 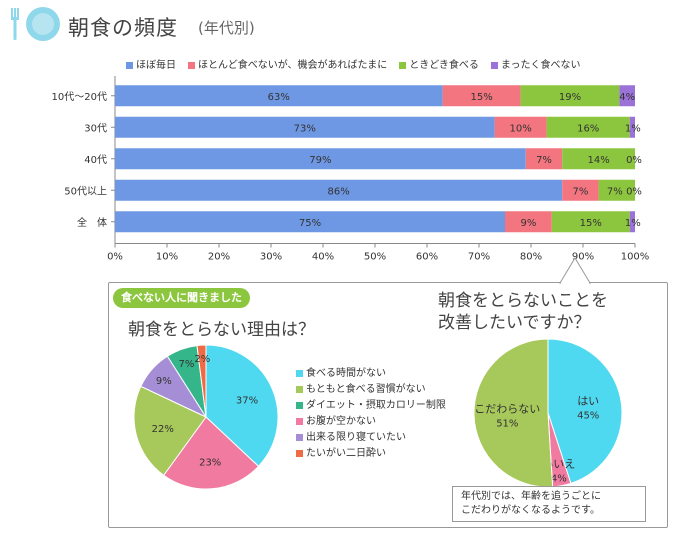 What do you see at coordinates (540, 65) in the screenshot?
I see `legend-label: まったく食べない` at bounding box center [540, 65].